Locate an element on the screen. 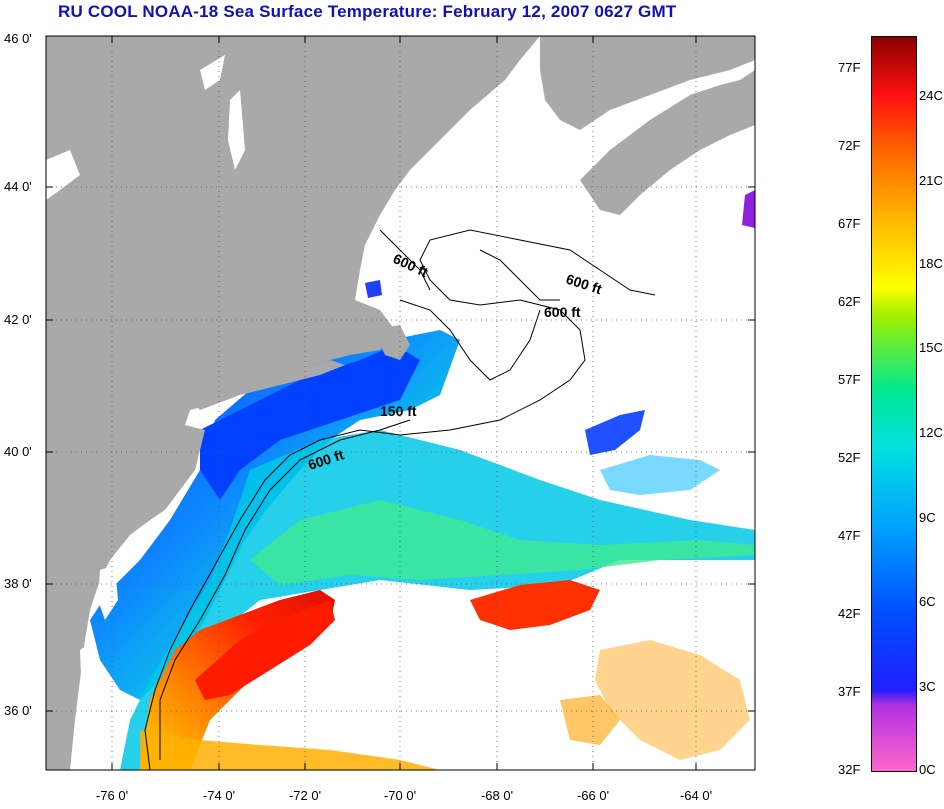 Image resolution: width=944 pixels, height=809 pixels. lat-label-36: 36 0' is located at coordinates (18, 710).